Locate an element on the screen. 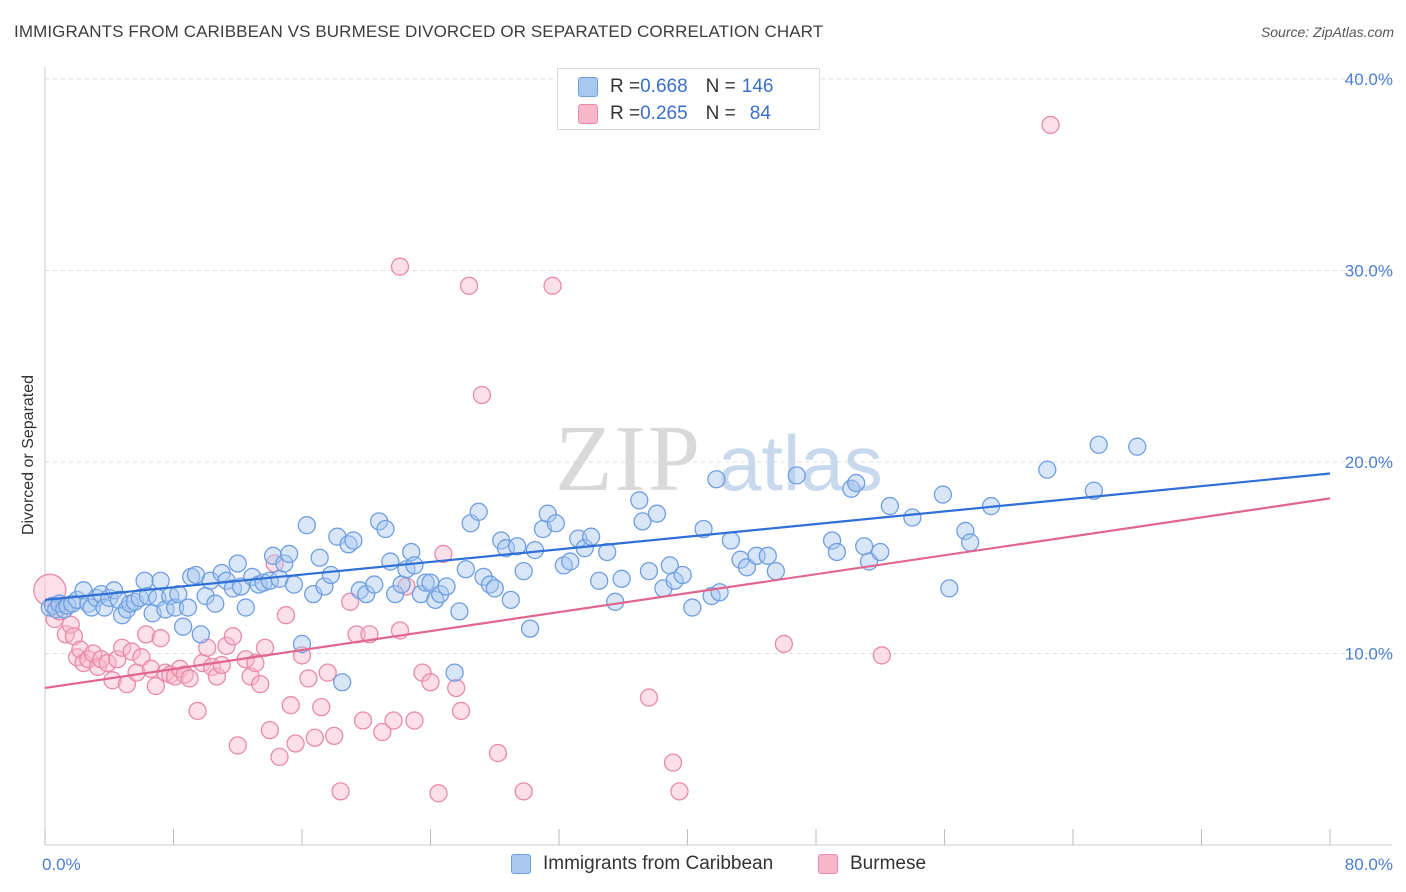  bottom-legend-swatch-caribbean is located at coordinates (521, 864).